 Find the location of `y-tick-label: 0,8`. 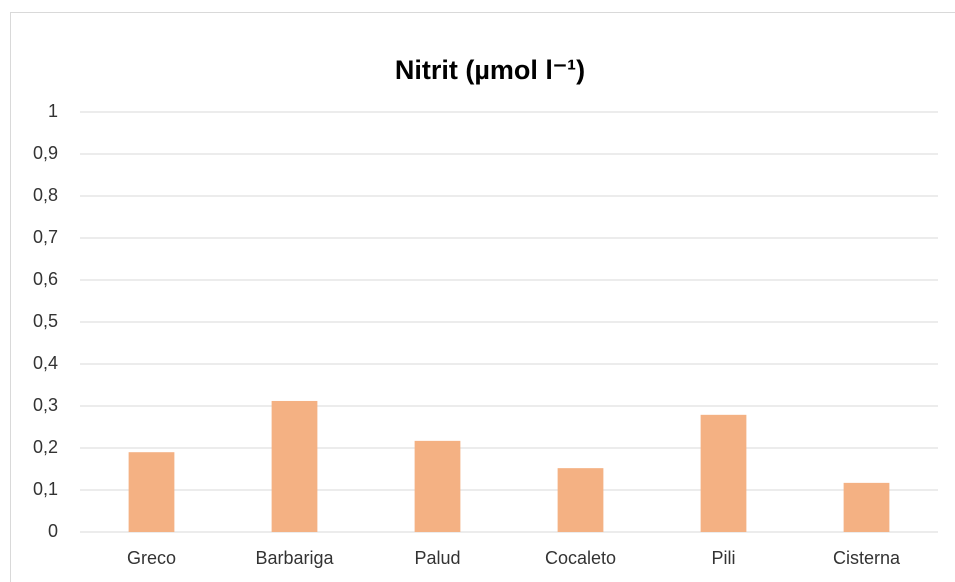

y-tick-label: 0,8 is located at coordinates (45, 195).